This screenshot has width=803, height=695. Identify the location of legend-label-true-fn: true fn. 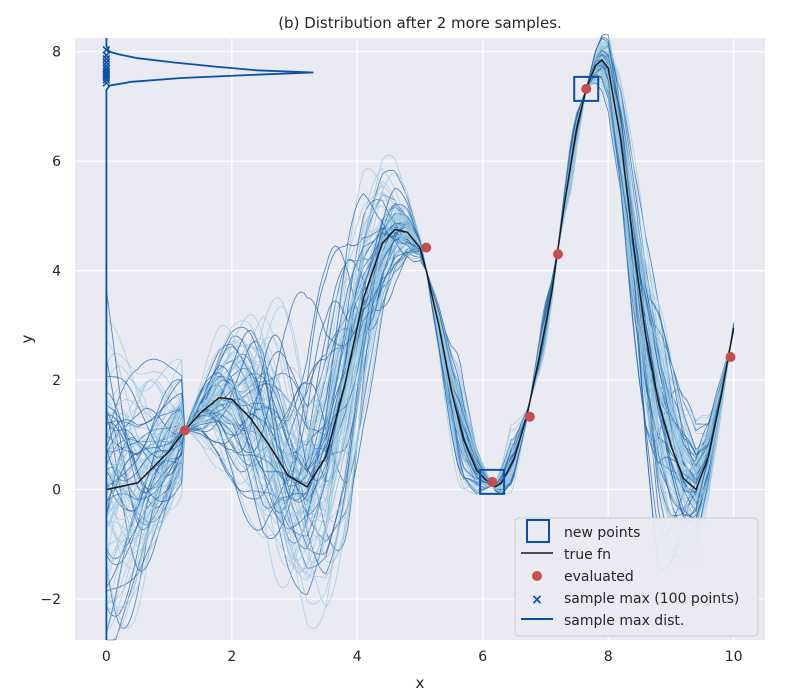
(587, 555).